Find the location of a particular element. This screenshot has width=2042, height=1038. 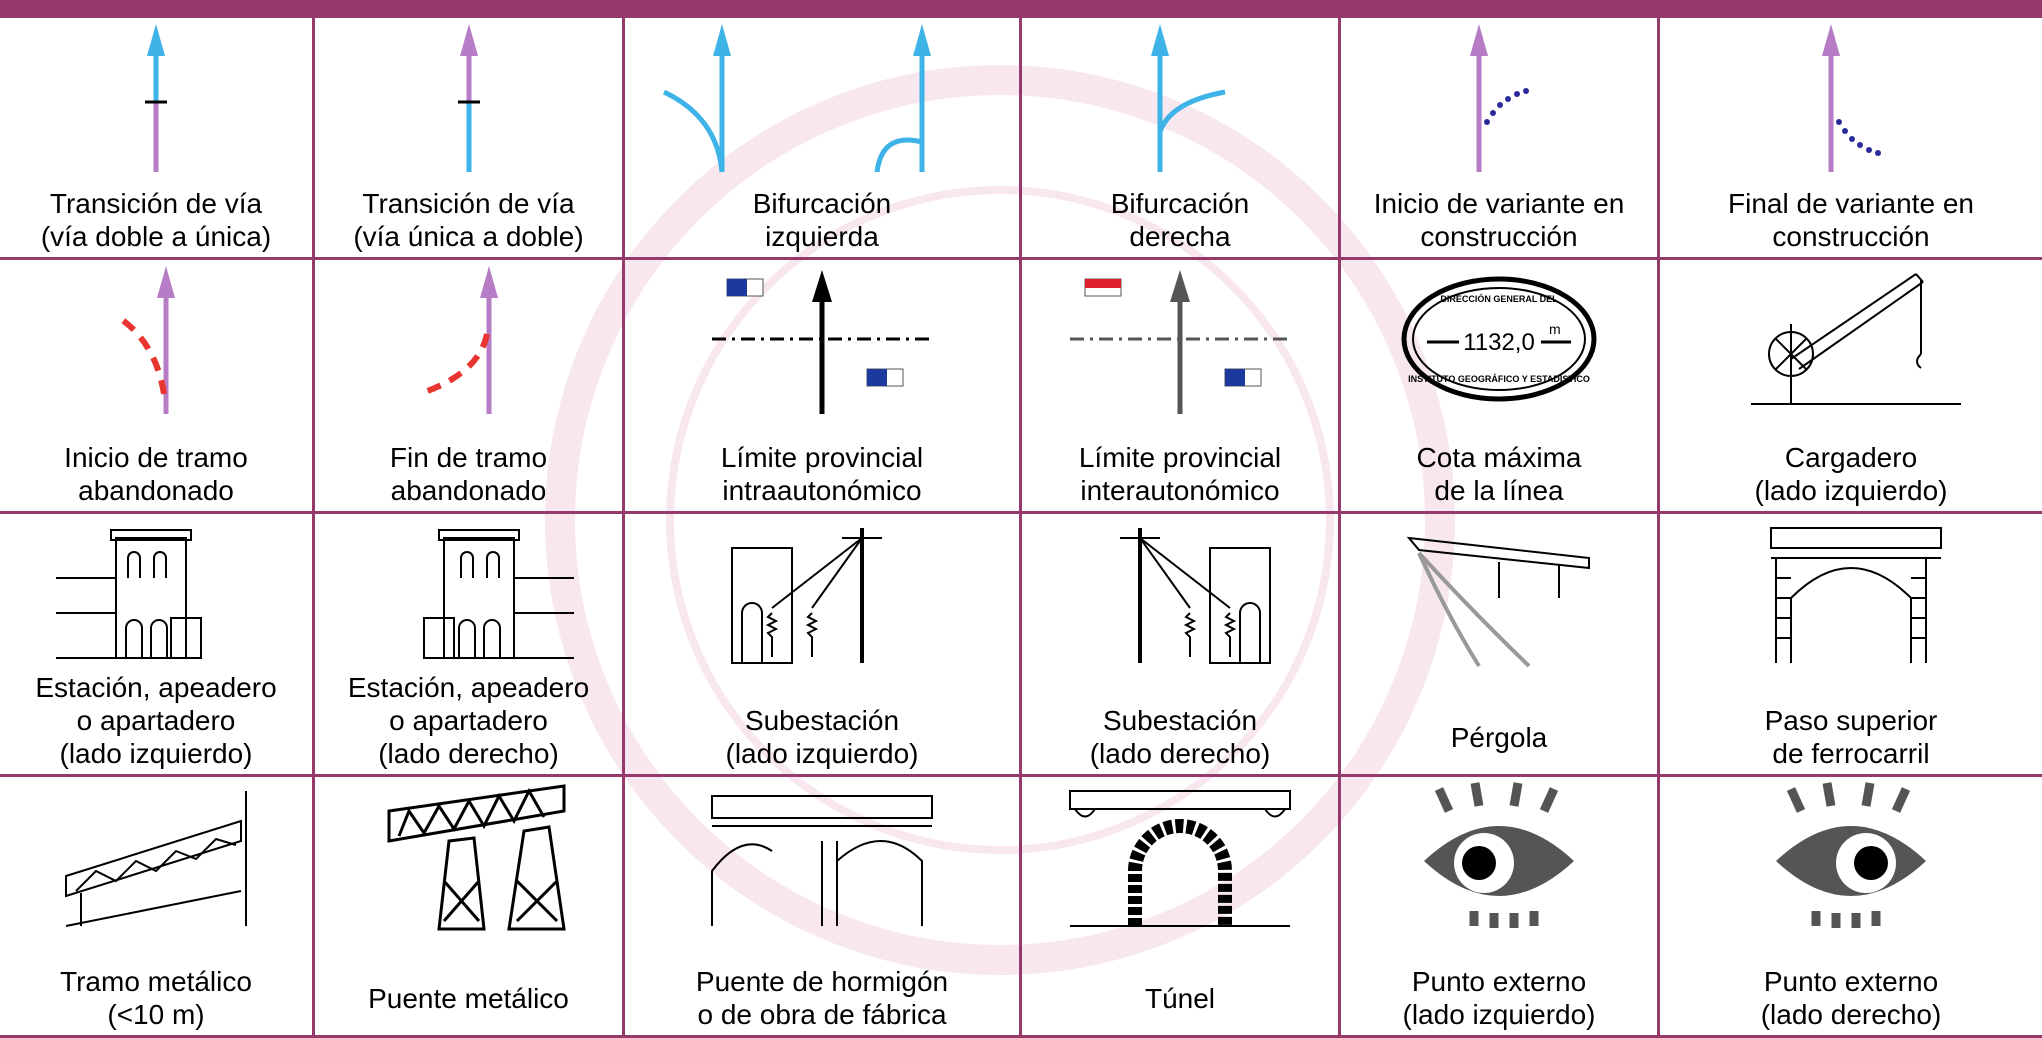

label: Bifurcación derecha is located at coordinates (1180, 220).